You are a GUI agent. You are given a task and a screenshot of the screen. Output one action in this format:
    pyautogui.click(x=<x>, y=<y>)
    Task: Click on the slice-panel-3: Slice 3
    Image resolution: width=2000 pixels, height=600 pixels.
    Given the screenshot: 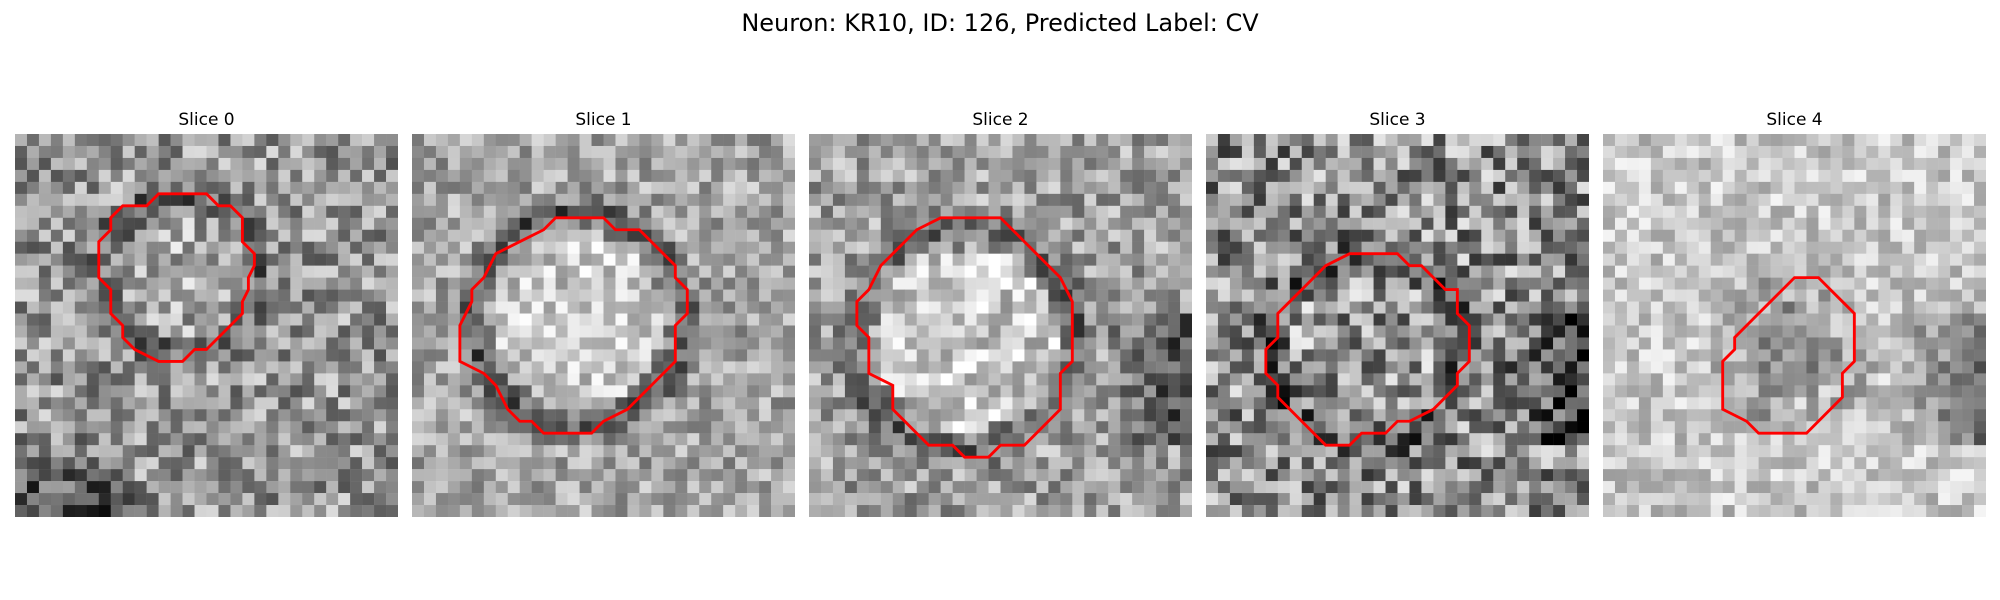 What is the action you would take?
    pyautogui.click(x=1397, y=312)
    